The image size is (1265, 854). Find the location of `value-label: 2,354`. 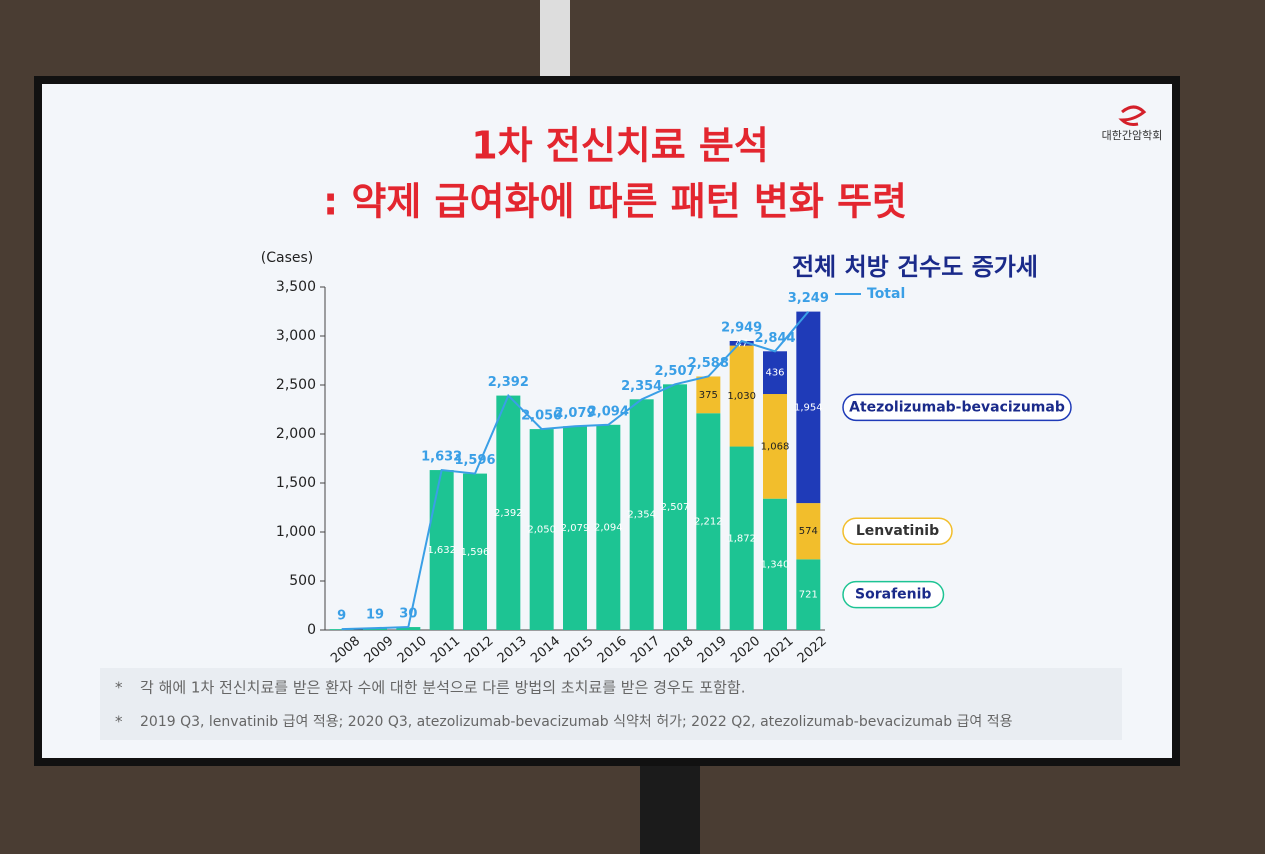

value-label: 2,354 is located at coordinates (641, 515).